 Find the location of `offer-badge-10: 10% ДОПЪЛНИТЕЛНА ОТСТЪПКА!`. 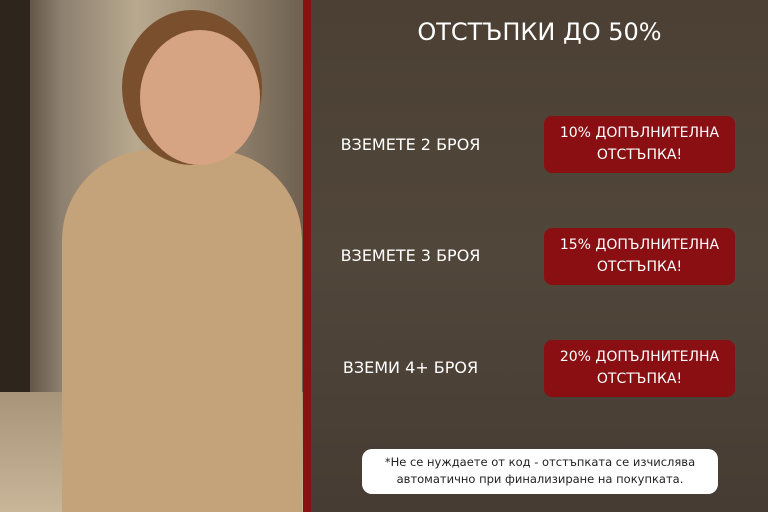

offer-badge-10: 10% ДОПЪЛНИТЕЛНА ОТСТЪПКА! is located at coordinates (639, 144).